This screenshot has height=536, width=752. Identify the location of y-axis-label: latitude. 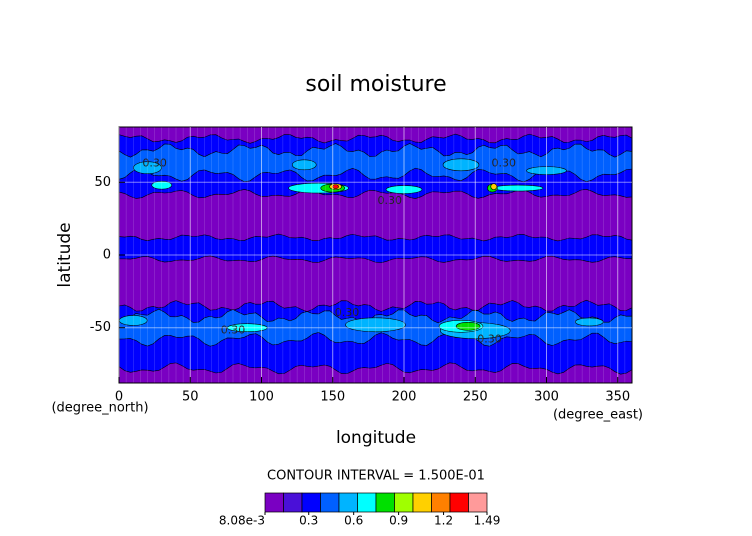
(65, 254).